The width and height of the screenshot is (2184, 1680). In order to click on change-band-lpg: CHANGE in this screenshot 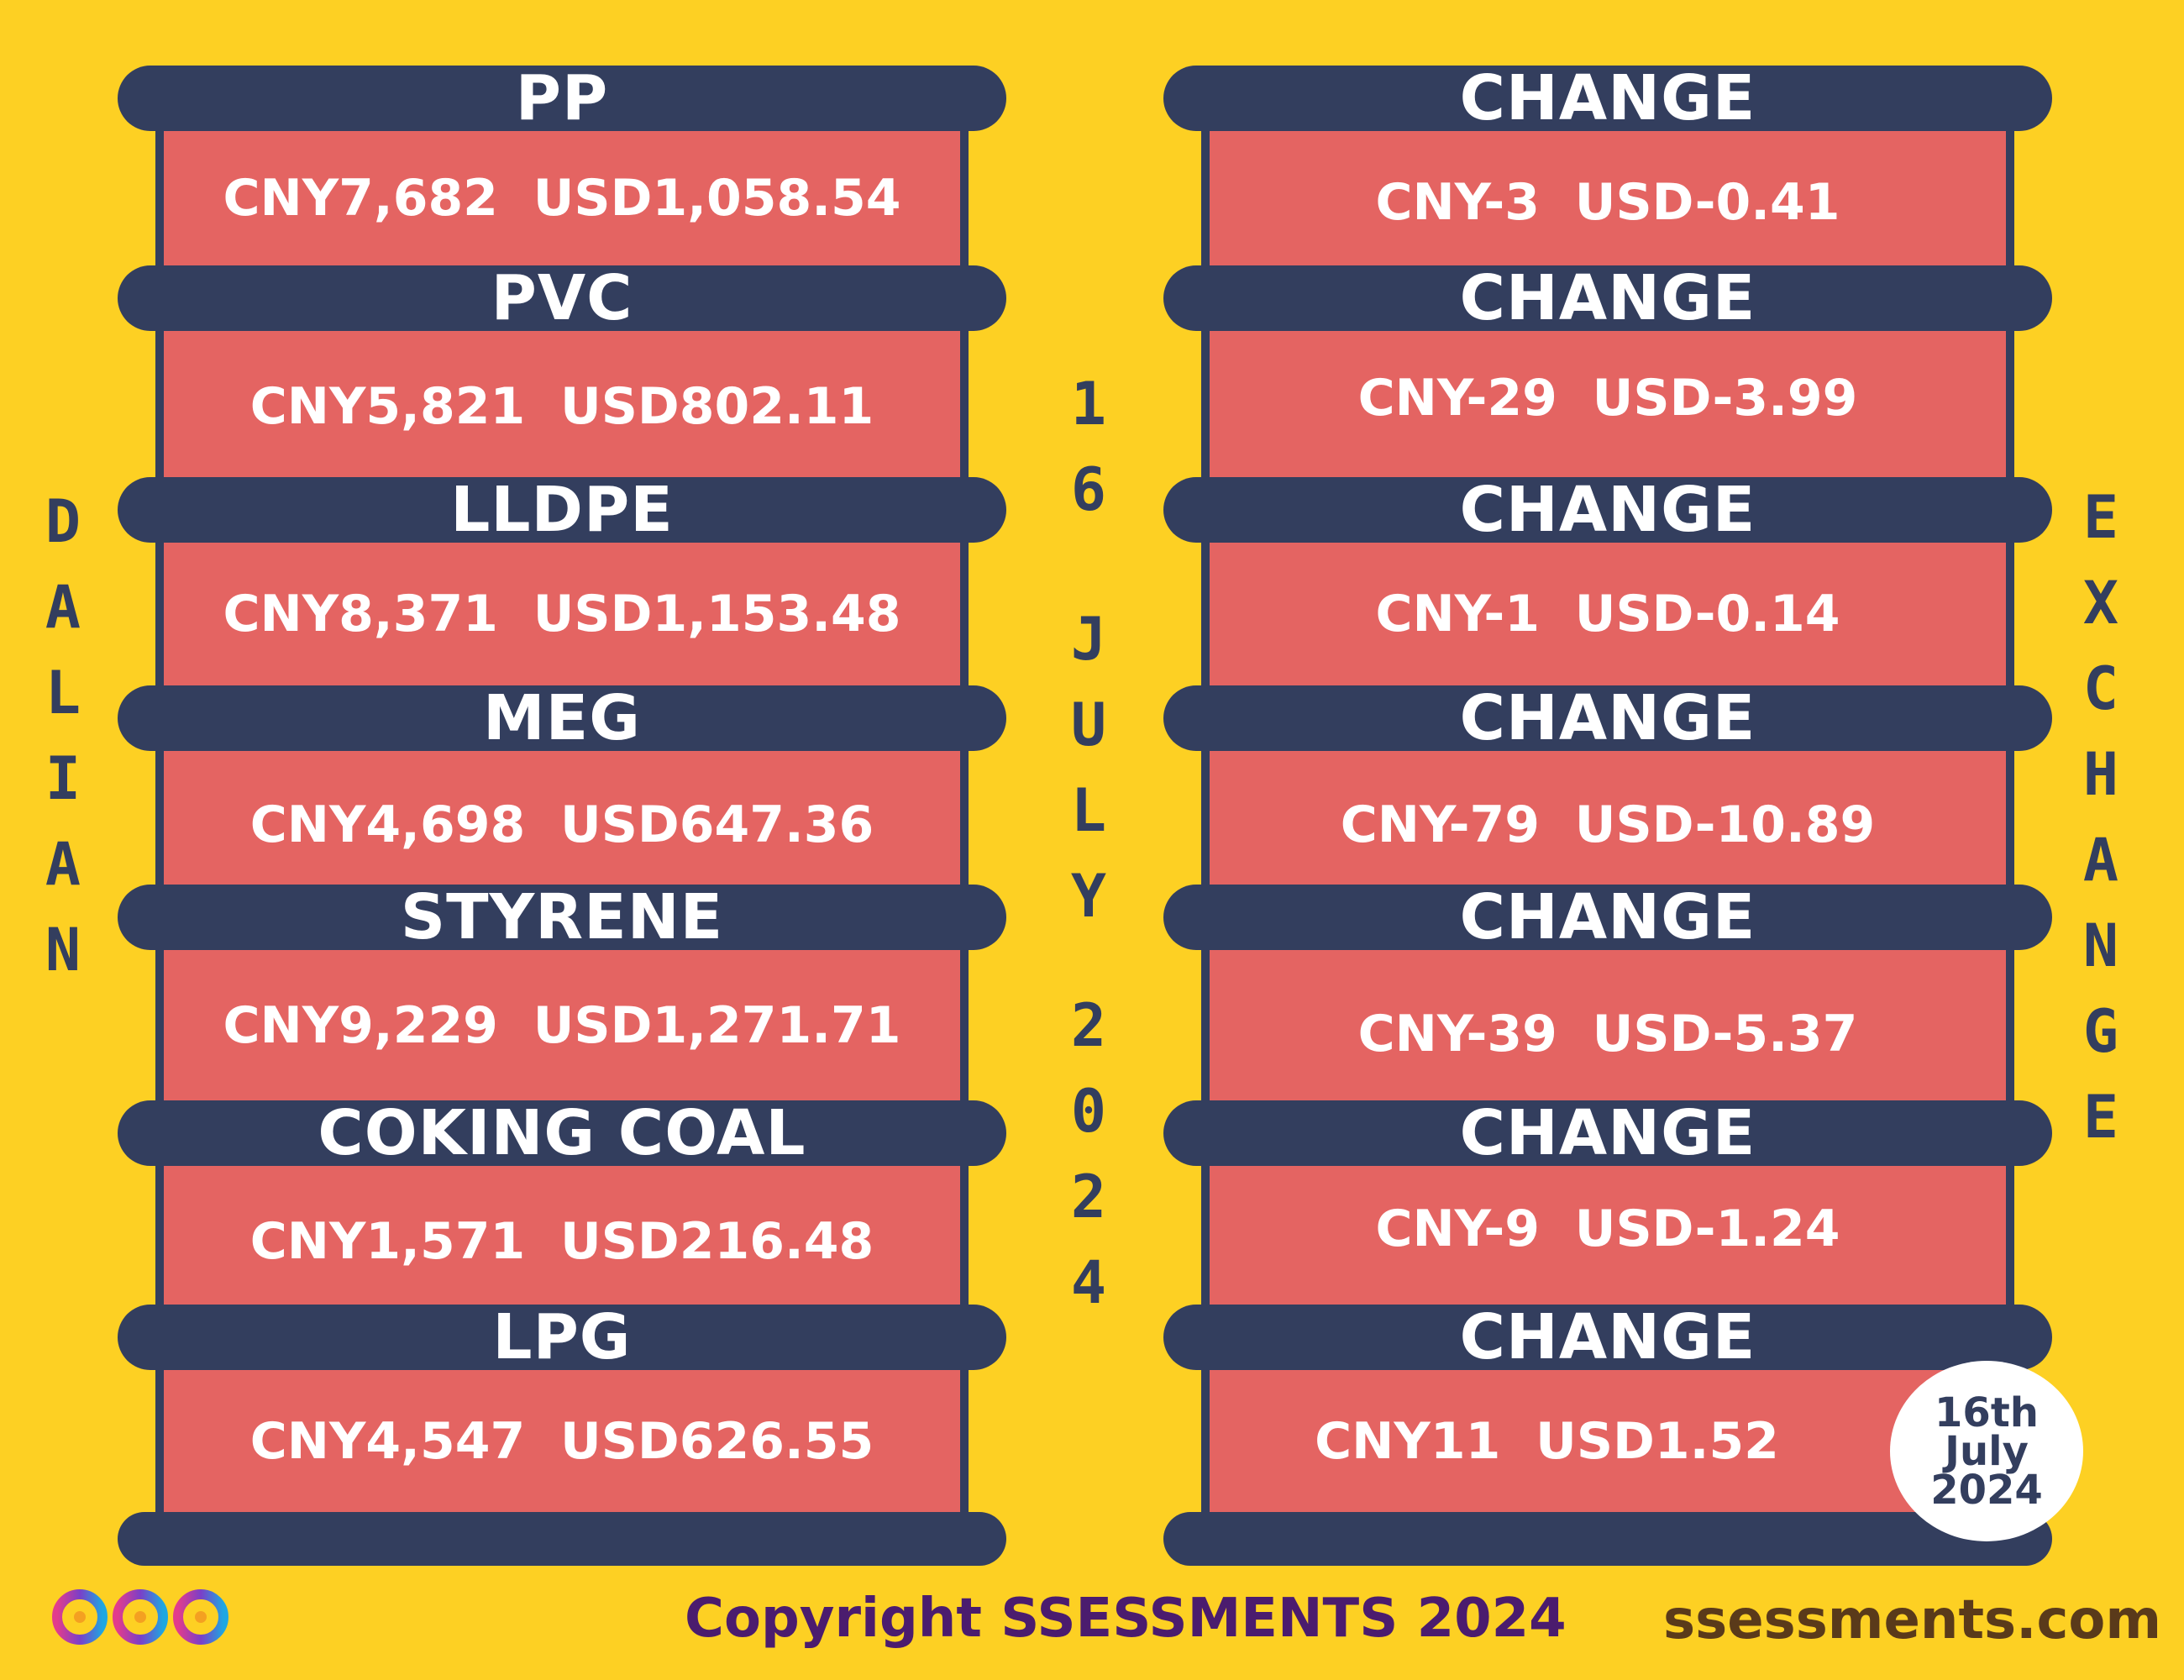, I will do `click(1607, 1337)`.